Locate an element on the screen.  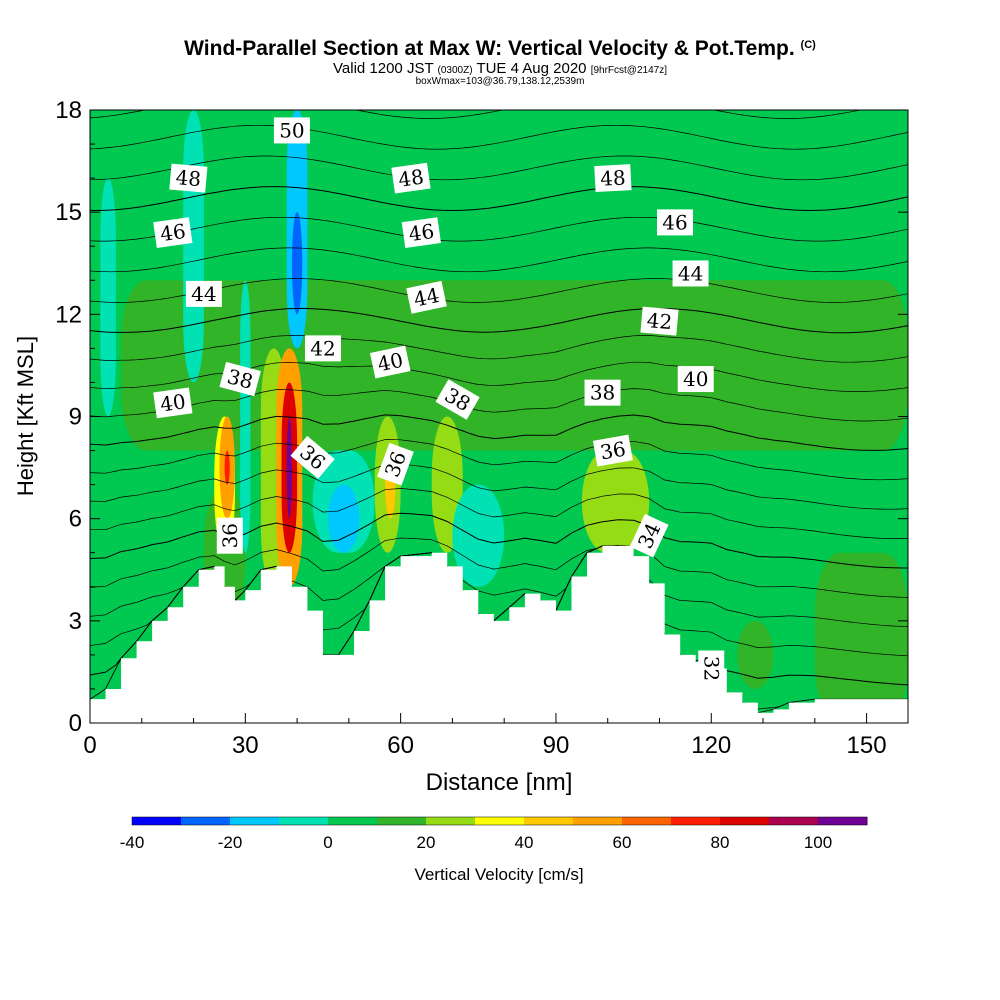
isentrope-label: 32 is located at coordinates (711, 668).